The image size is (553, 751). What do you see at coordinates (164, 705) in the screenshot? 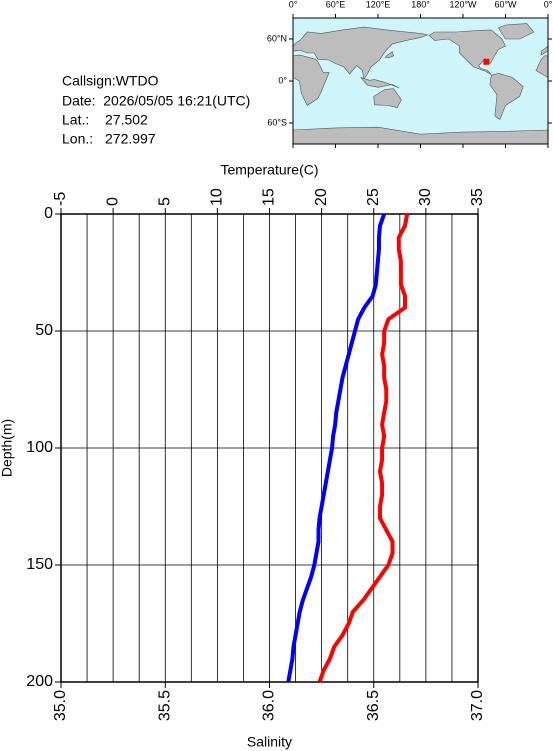
I see `x2-tick-label: 35.5` at bounding box center [164, 705].